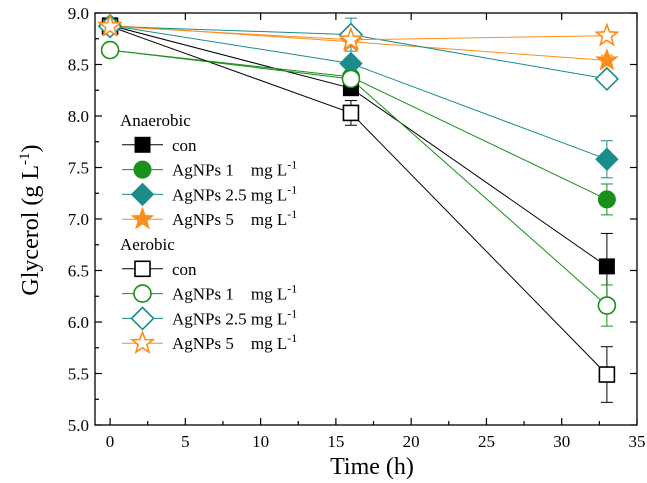 The height and width of the screenshot is (483, 647). I want to click on x-tick-label: 35, so click(637, 441).